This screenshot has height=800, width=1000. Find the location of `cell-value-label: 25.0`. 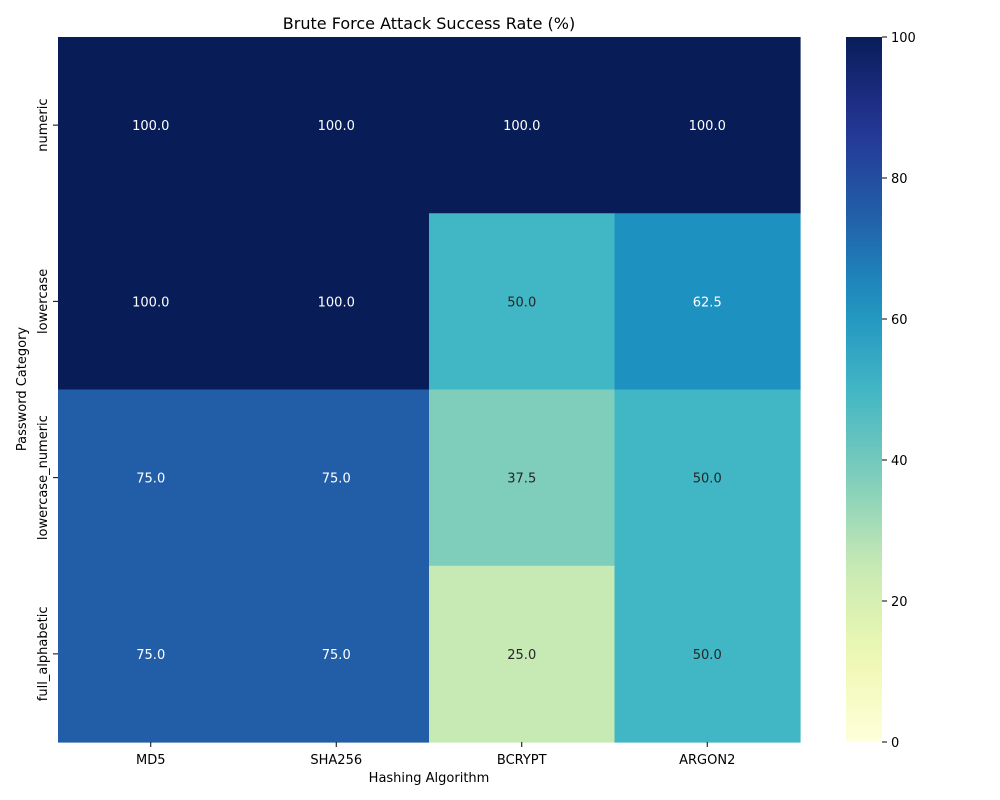

cell-value-label: 25.0 is located at coordinates (521, 655).